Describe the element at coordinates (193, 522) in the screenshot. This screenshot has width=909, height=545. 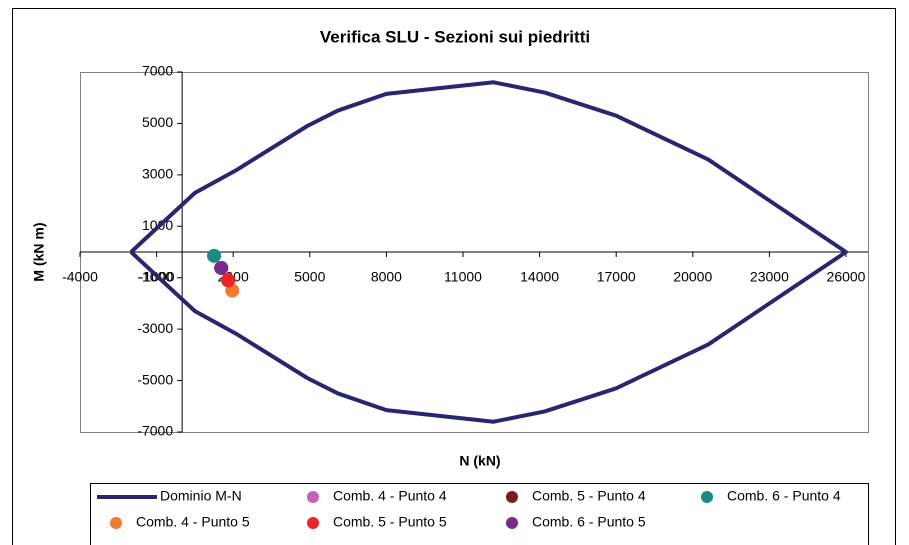
I see `legend-label: Comb. 4 - Punto 5` at that location.